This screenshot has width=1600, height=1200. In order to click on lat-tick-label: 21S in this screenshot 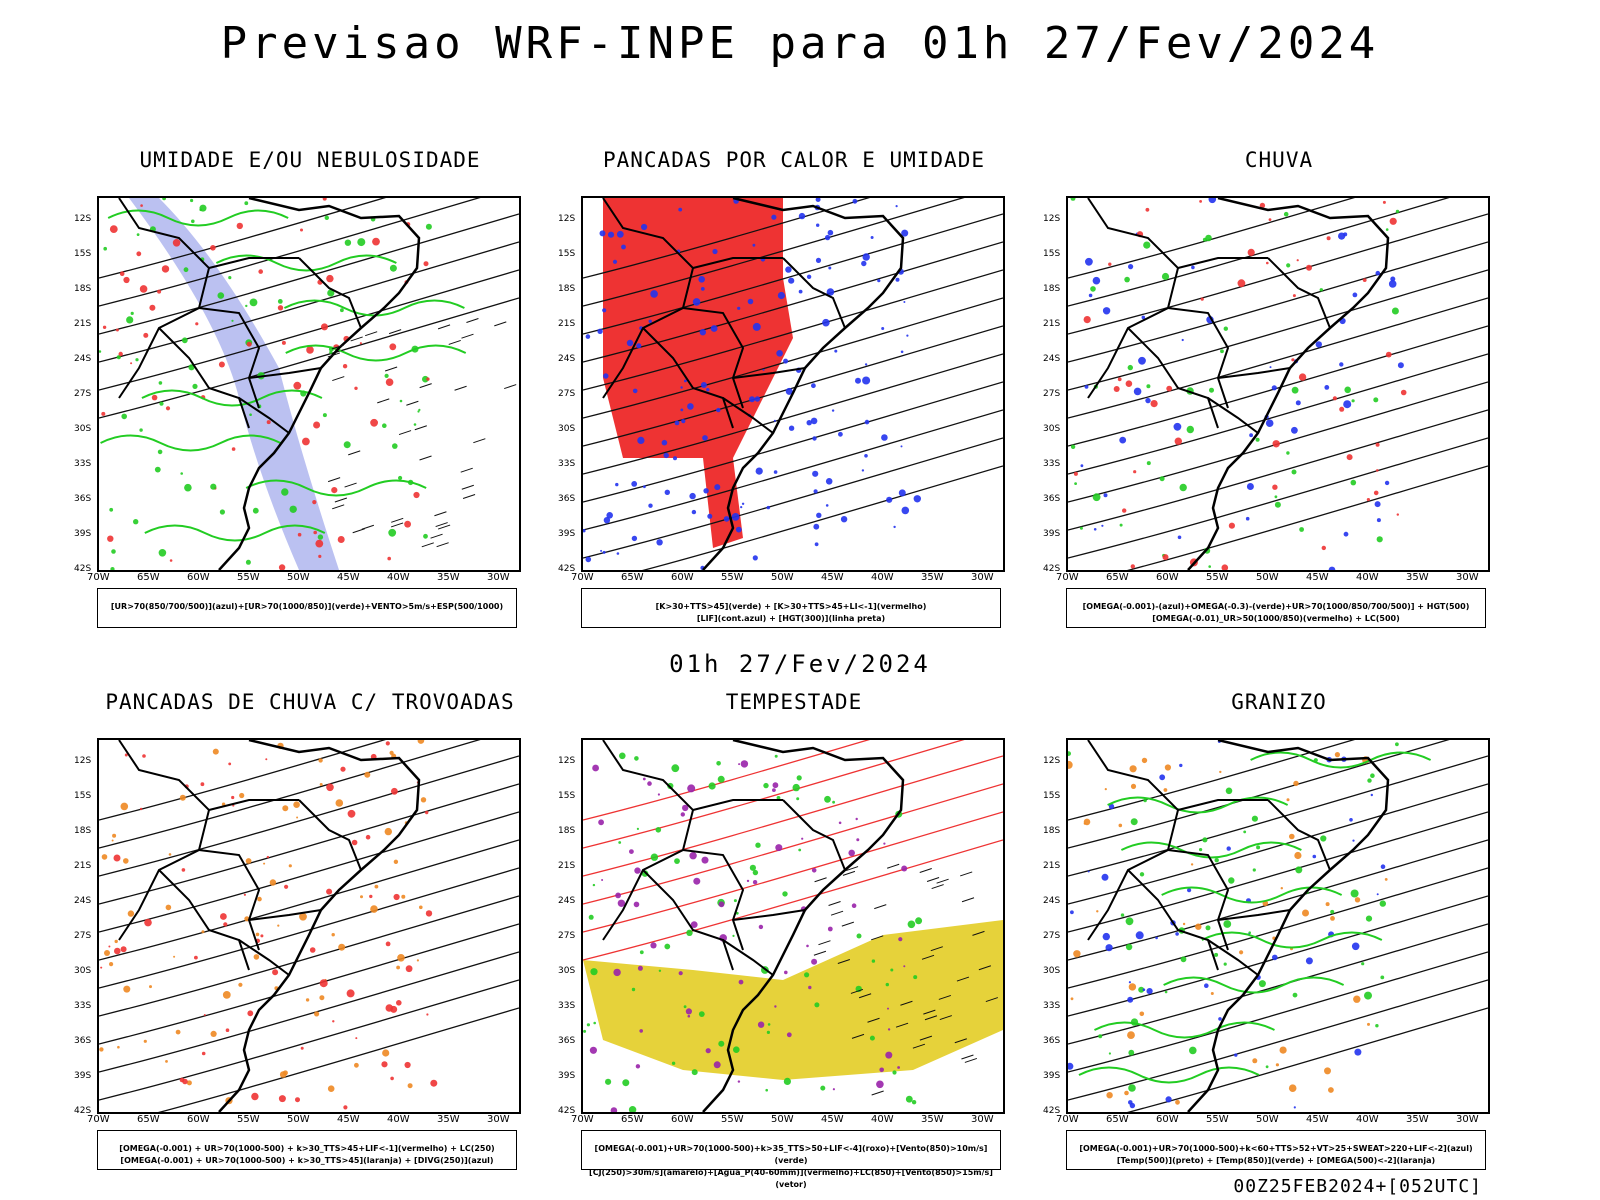, I will do `click(83, 866)`.